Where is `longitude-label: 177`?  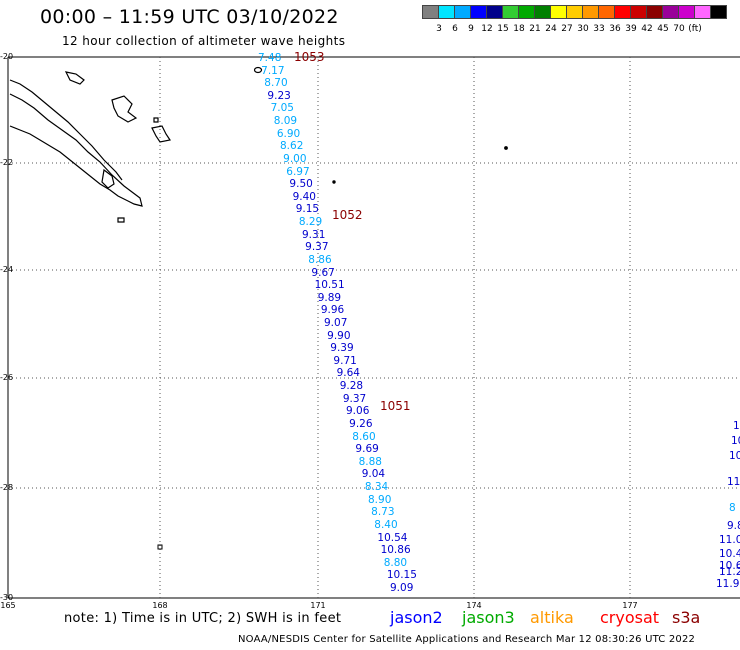 longitude-label: 177 is located at coordinates (630, 605).